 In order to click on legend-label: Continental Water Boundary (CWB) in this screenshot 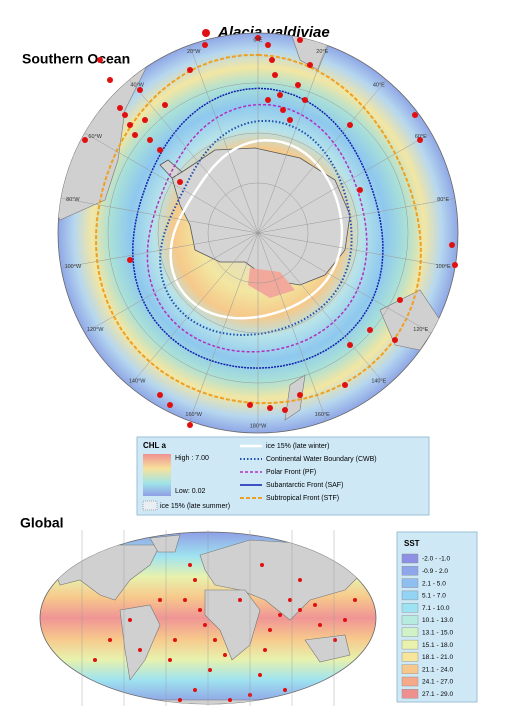, I will do `click(321, 459)`.